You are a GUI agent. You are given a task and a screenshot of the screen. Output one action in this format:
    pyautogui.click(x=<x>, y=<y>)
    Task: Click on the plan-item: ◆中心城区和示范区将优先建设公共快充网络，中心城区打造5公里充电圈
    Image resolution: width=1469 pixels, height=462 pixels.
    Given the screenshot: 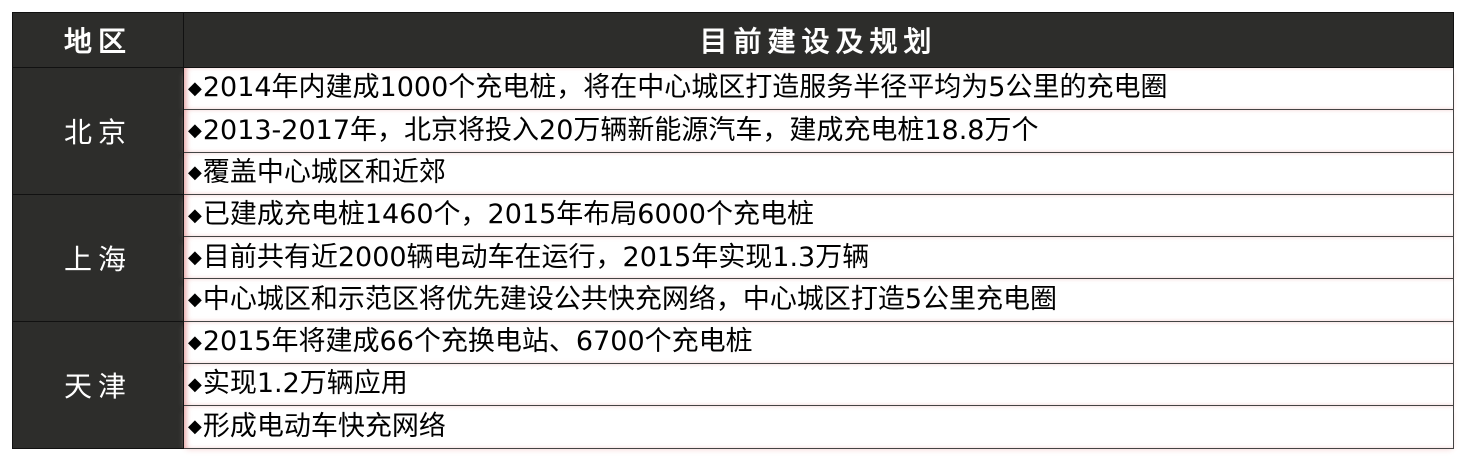 What is the action you would take?
    pyautogui.click(x=818, y=300)
    